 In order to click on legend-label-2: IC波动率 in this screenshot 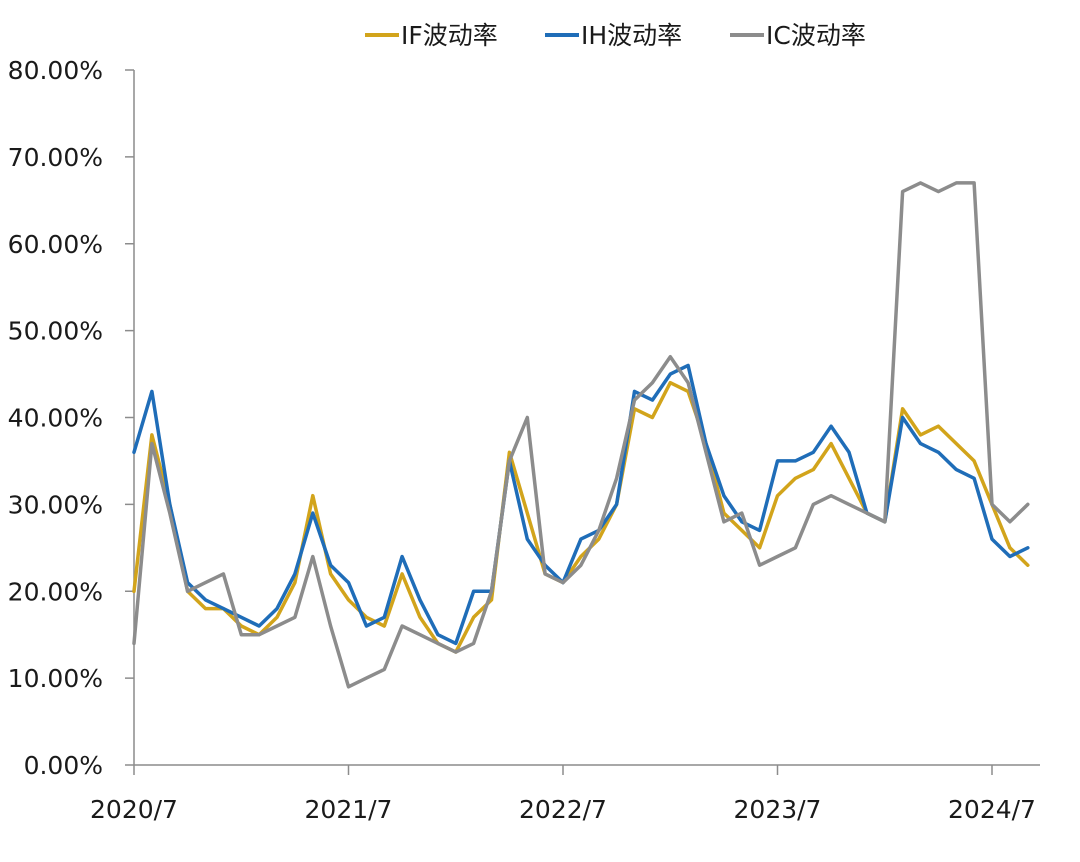, I will do `click(816, 35)`.